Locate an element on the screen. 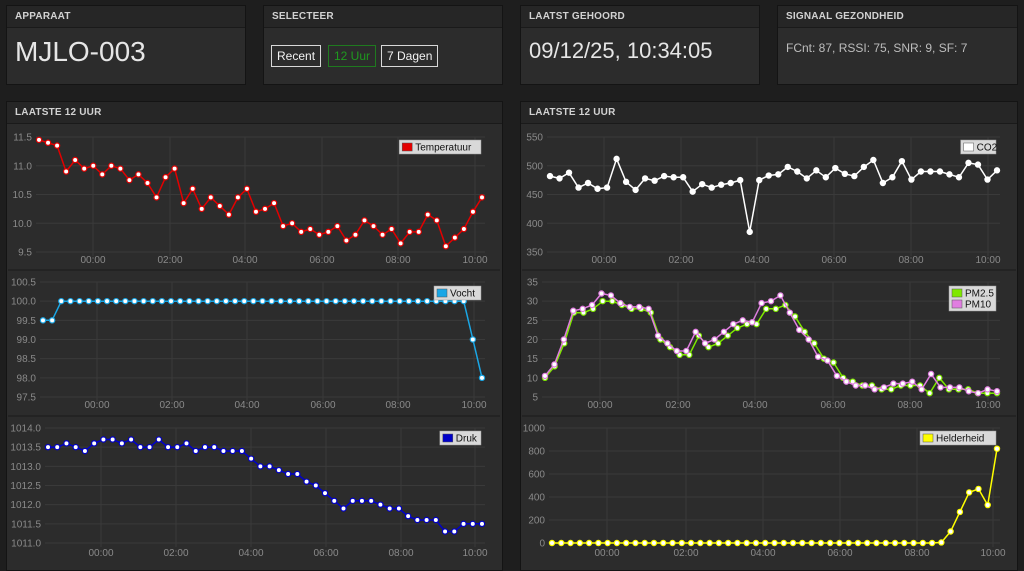 This screenshot has width=1024, height=571. selecteer-panel: SELECTEER Recent 12 Uur 7 Dagen is located at coordinates (383, 45).